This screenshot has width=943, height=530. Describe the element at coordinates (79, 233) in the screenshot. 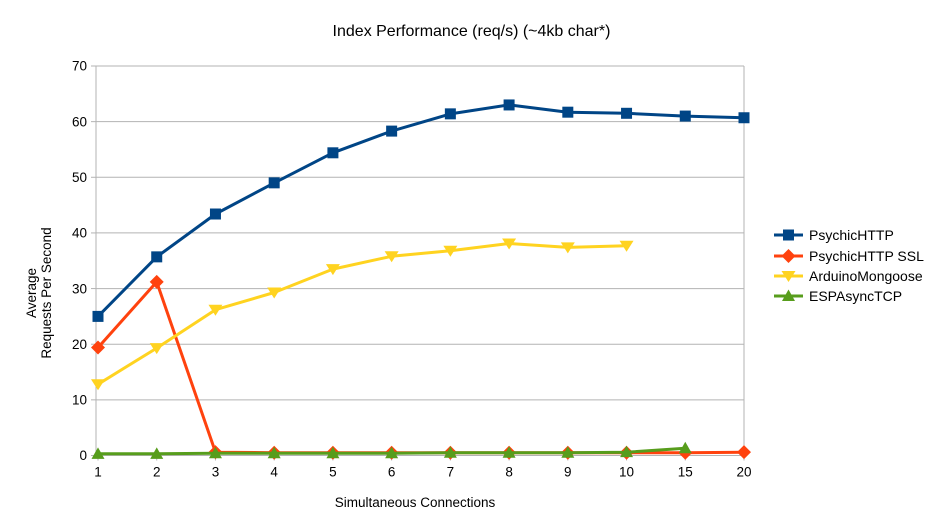

I see `y-tick-label: 40` at that location.